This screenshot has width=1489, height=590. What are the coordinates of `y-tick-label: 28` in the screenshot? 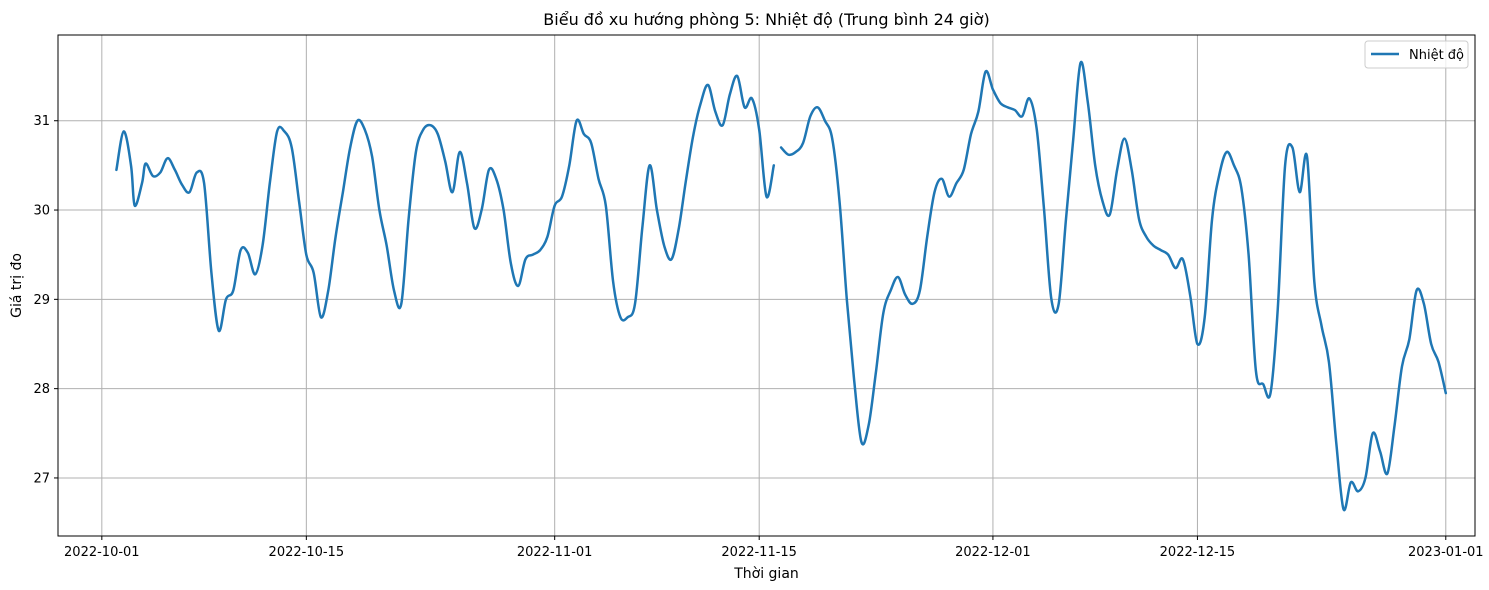 It's located at (41, 389).